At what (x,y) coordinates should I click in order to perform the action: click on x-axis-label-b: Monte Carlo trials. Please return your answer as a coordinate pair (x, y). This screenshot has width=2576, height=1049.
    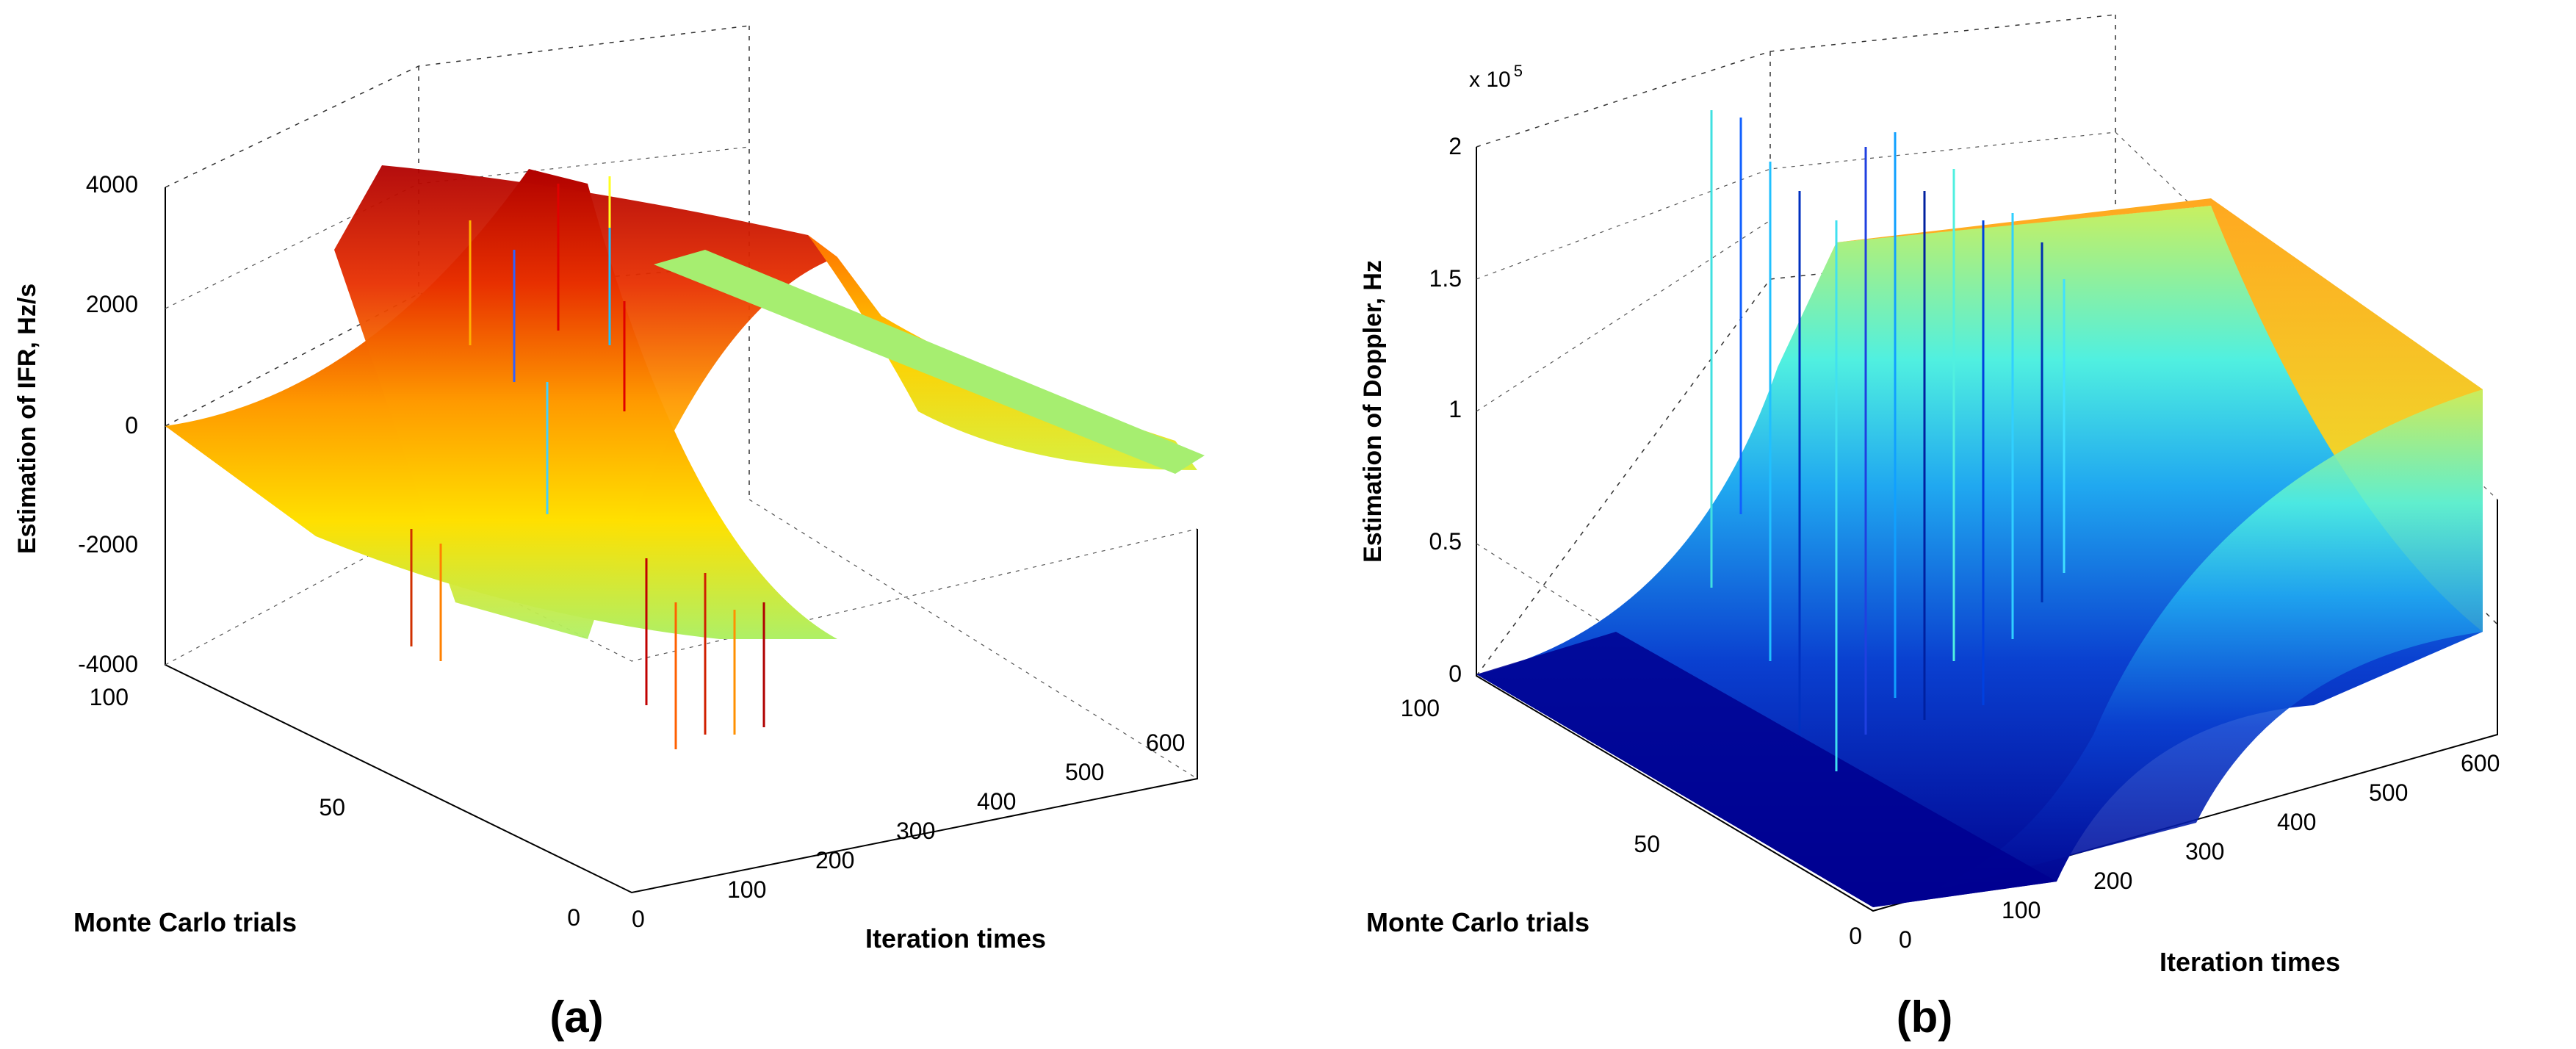
    Looking at the image, I should click on (1478, 922).